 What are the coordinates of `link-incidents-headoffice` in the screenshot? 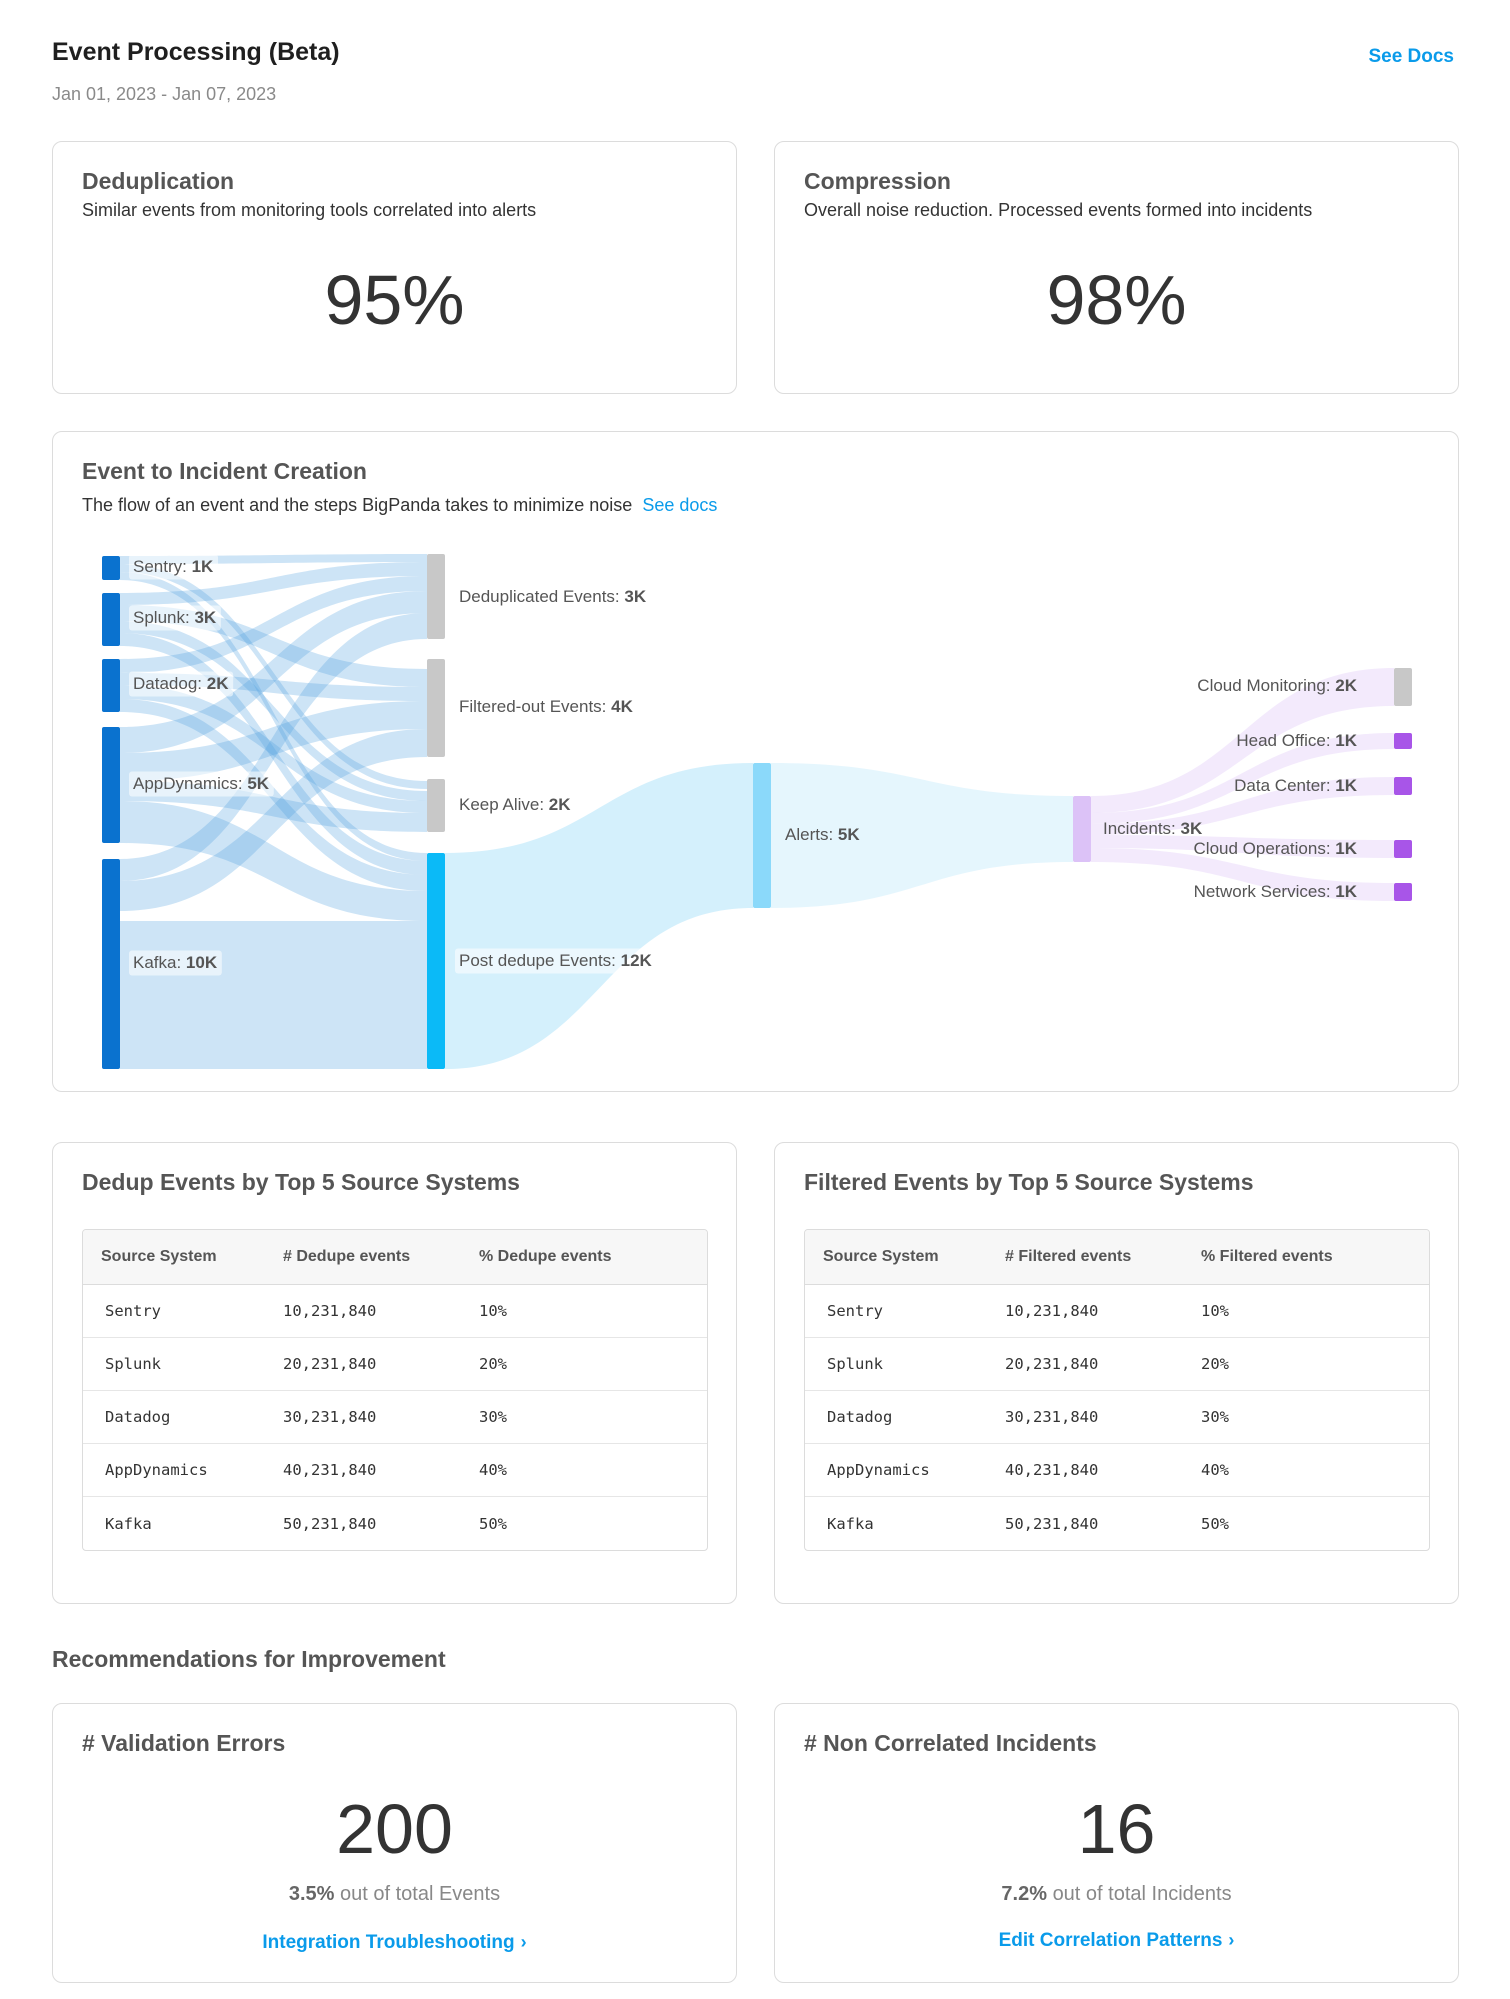 It's located at (1242, 778).